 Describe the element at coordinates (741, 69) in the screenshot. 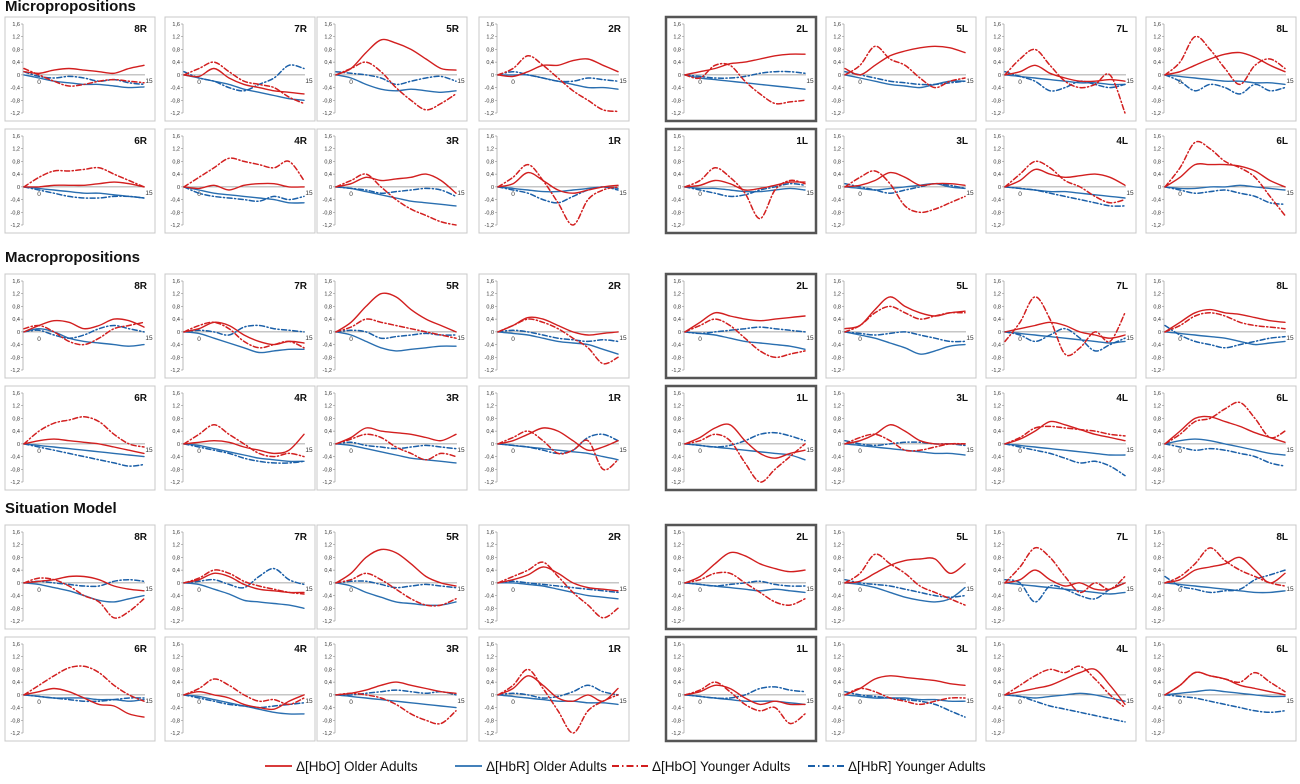

I see `panel-2L: 1,6 1,2 0,8 0,4 0 -0,4 -0,8 -1,2 0 15 2L` at that location.